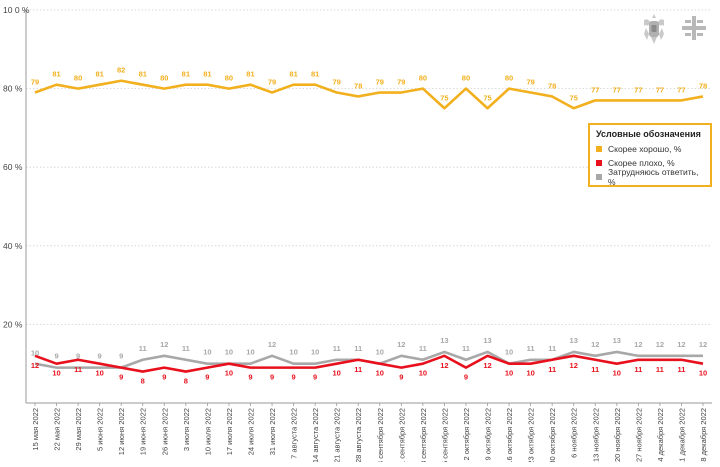 The height and width of the screenshot is (467, 720). I want to click on data-label-0: 82, so click(121, 70).